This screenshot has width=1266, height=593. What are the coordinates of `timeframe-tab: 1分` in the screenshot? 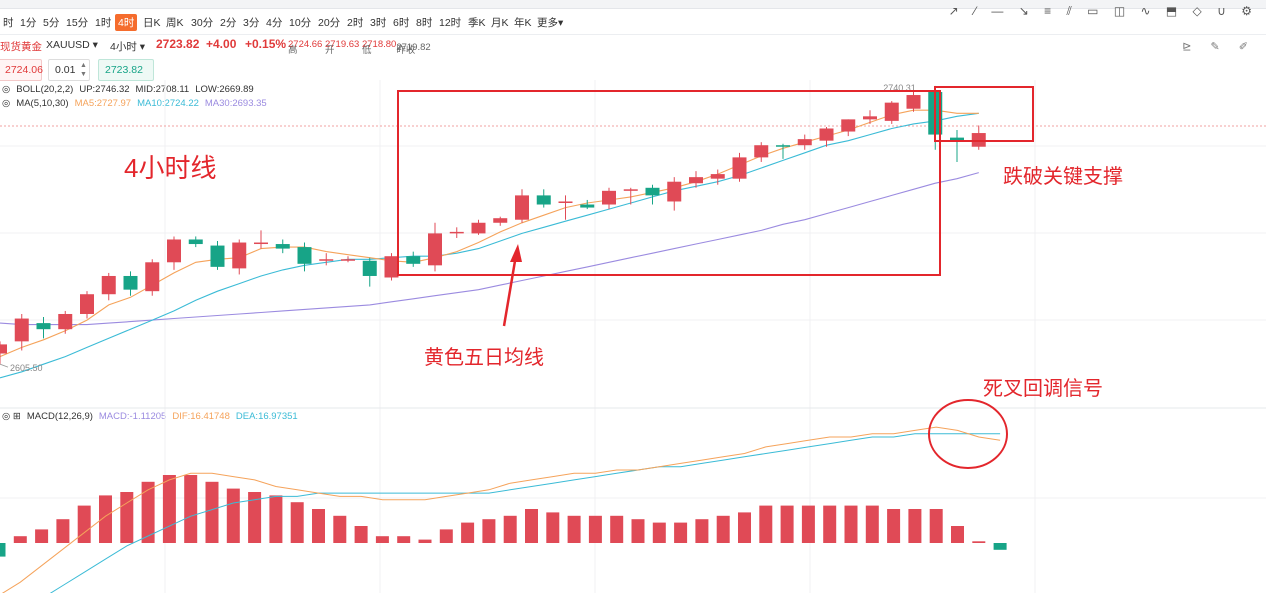 It's located at (28, 23).